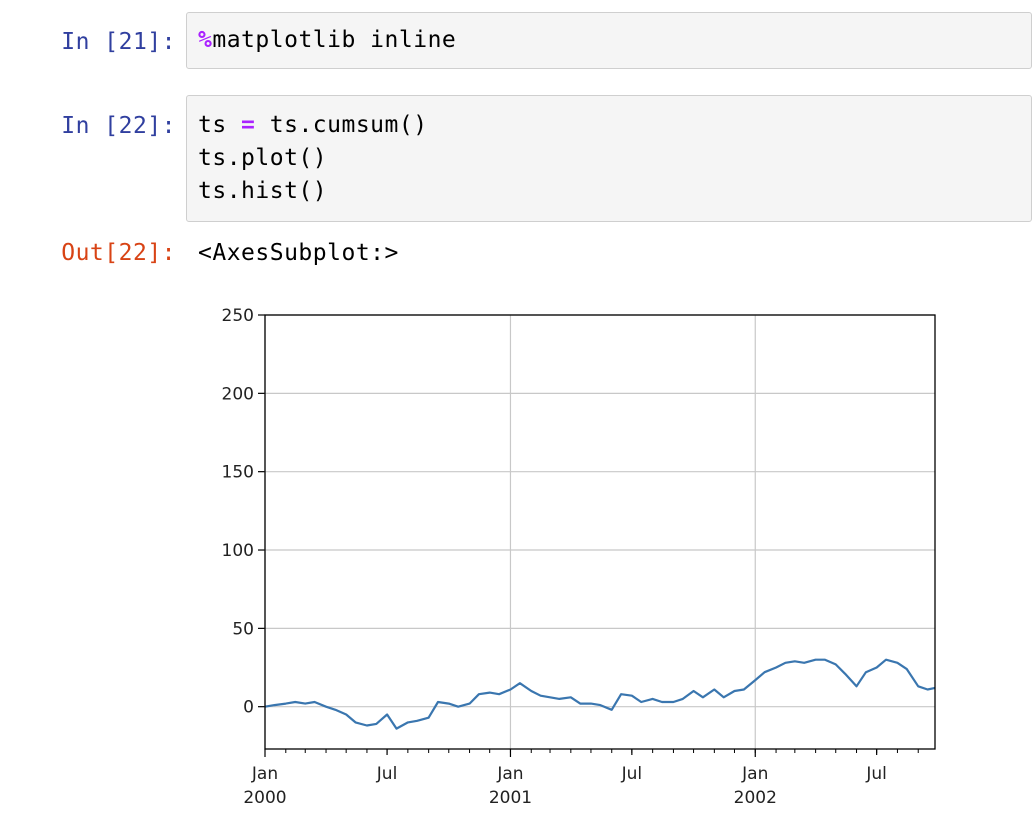 The image size is (1036, 832). Describe the element at coordinates (600, 694) in the screenshot. I see `series-line` at that location.